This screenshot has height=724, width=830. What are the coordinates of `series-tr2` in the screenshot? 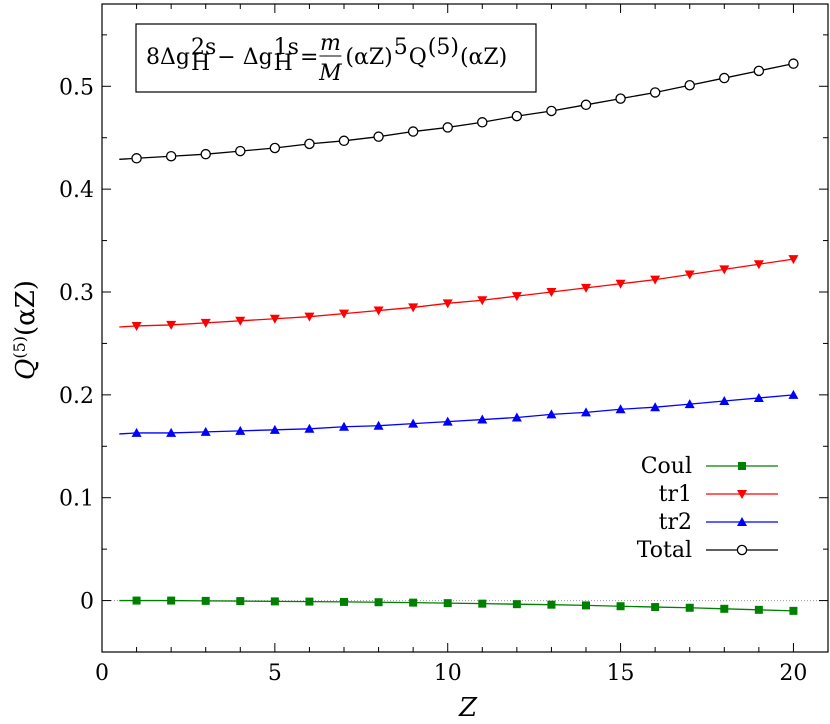 It's located at (459, 413).